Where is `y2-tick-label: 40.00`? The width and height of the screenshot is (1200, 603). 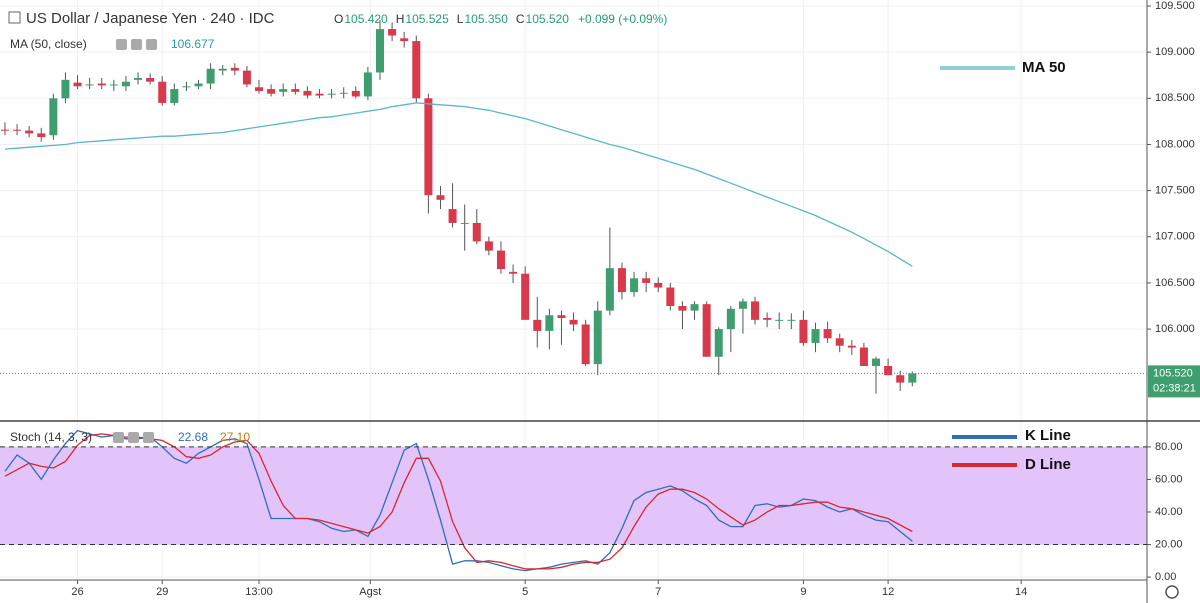 y2-tick-label: 40.00 is located at coordinates (1169, 512).